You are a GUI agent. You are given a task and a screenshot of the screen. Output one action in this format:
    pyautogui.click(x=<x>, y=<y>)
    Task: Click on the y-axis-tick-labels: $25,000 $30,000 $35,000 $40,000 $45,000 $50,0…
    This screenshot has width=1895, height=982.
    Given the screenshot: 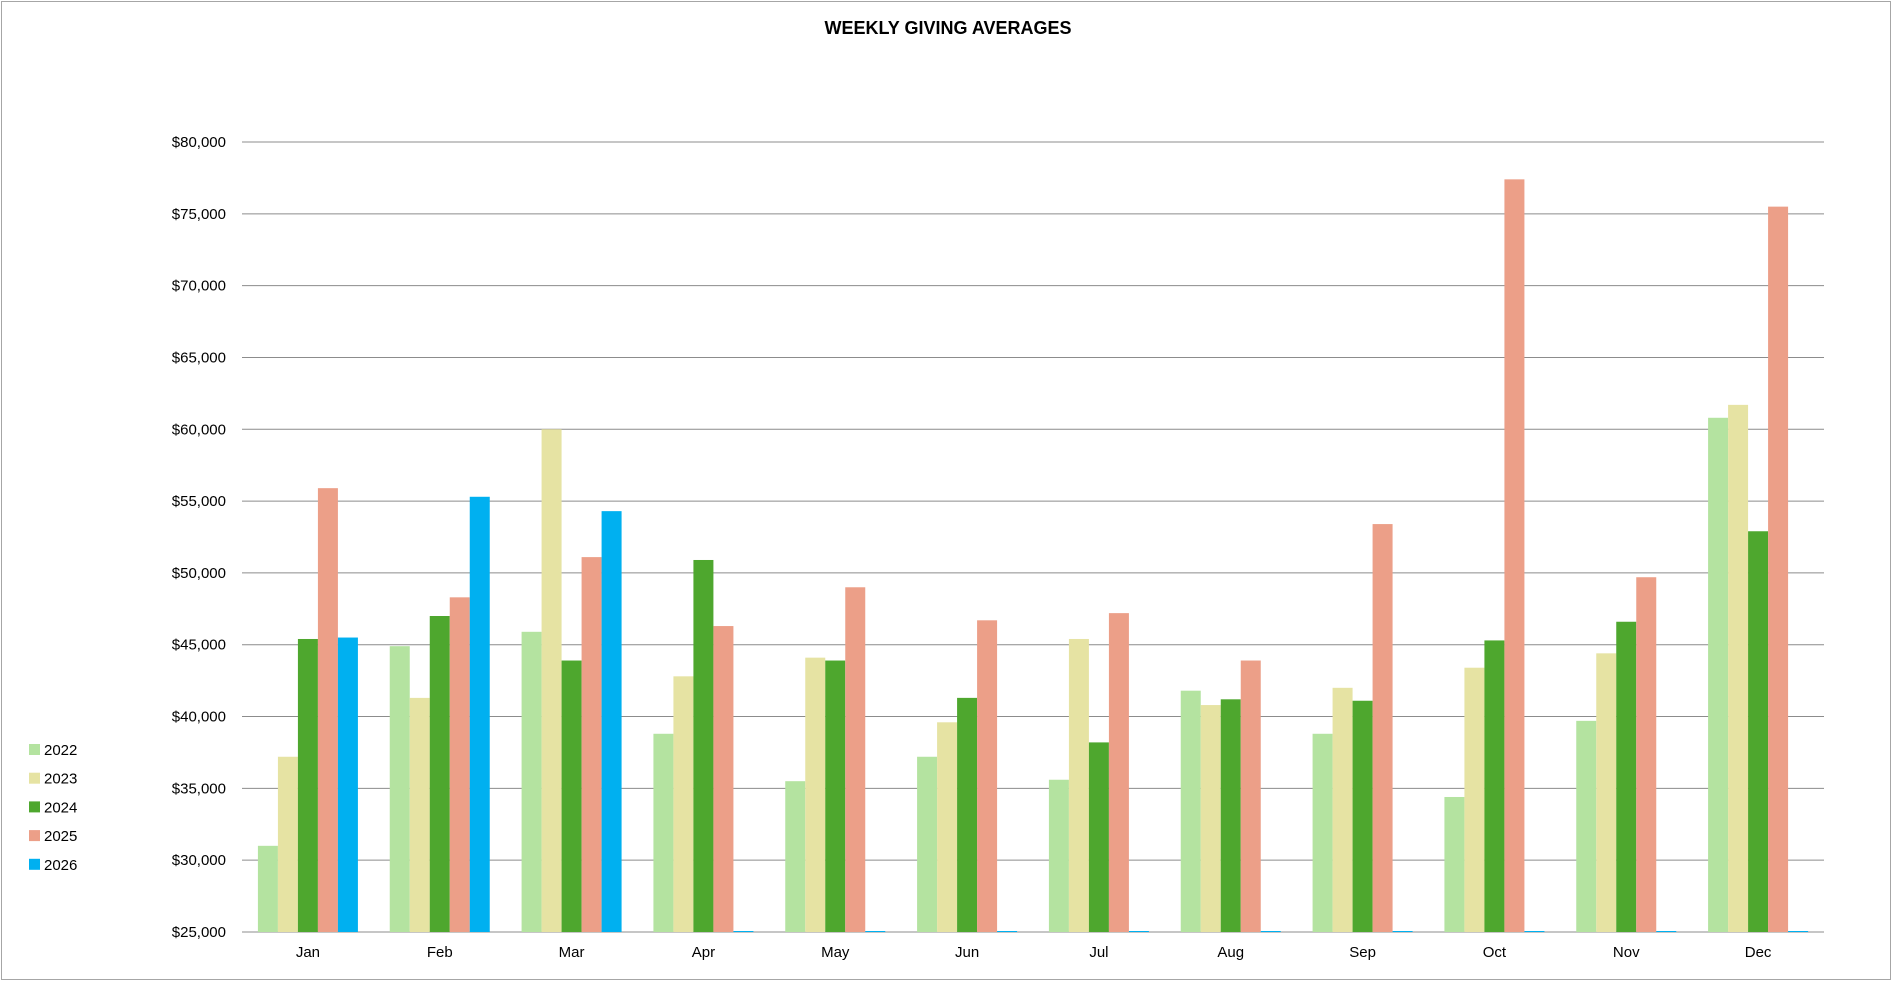 What is the action you would take?
    pyautogui.click(x=199, y=537)
    